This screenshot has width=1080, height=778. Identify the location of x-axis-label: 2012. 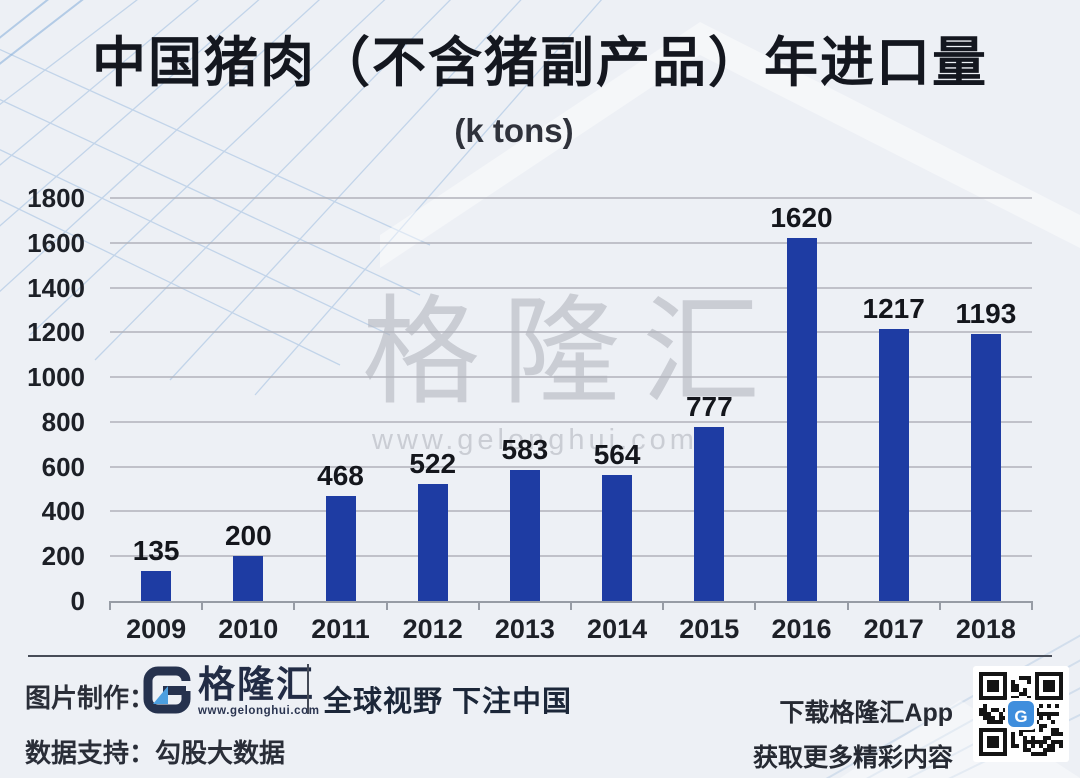
(432, 629).